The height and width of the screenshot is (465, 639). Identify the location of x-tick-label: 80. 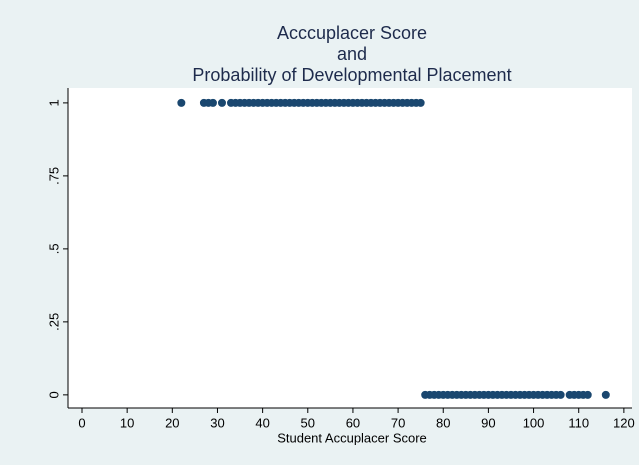
(443, 422).